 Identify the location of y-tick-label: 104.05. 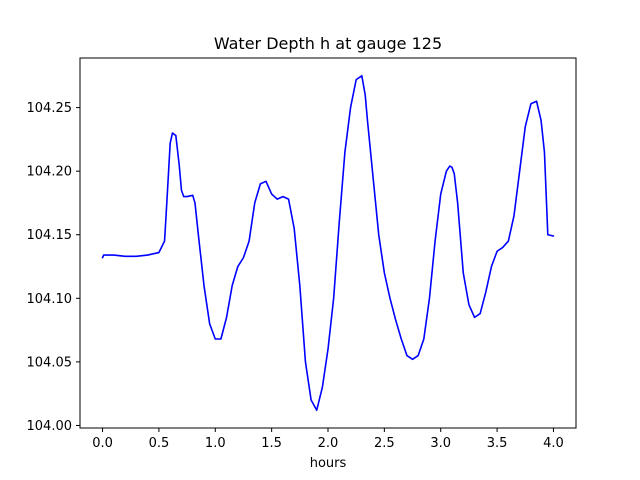
(50, 362).